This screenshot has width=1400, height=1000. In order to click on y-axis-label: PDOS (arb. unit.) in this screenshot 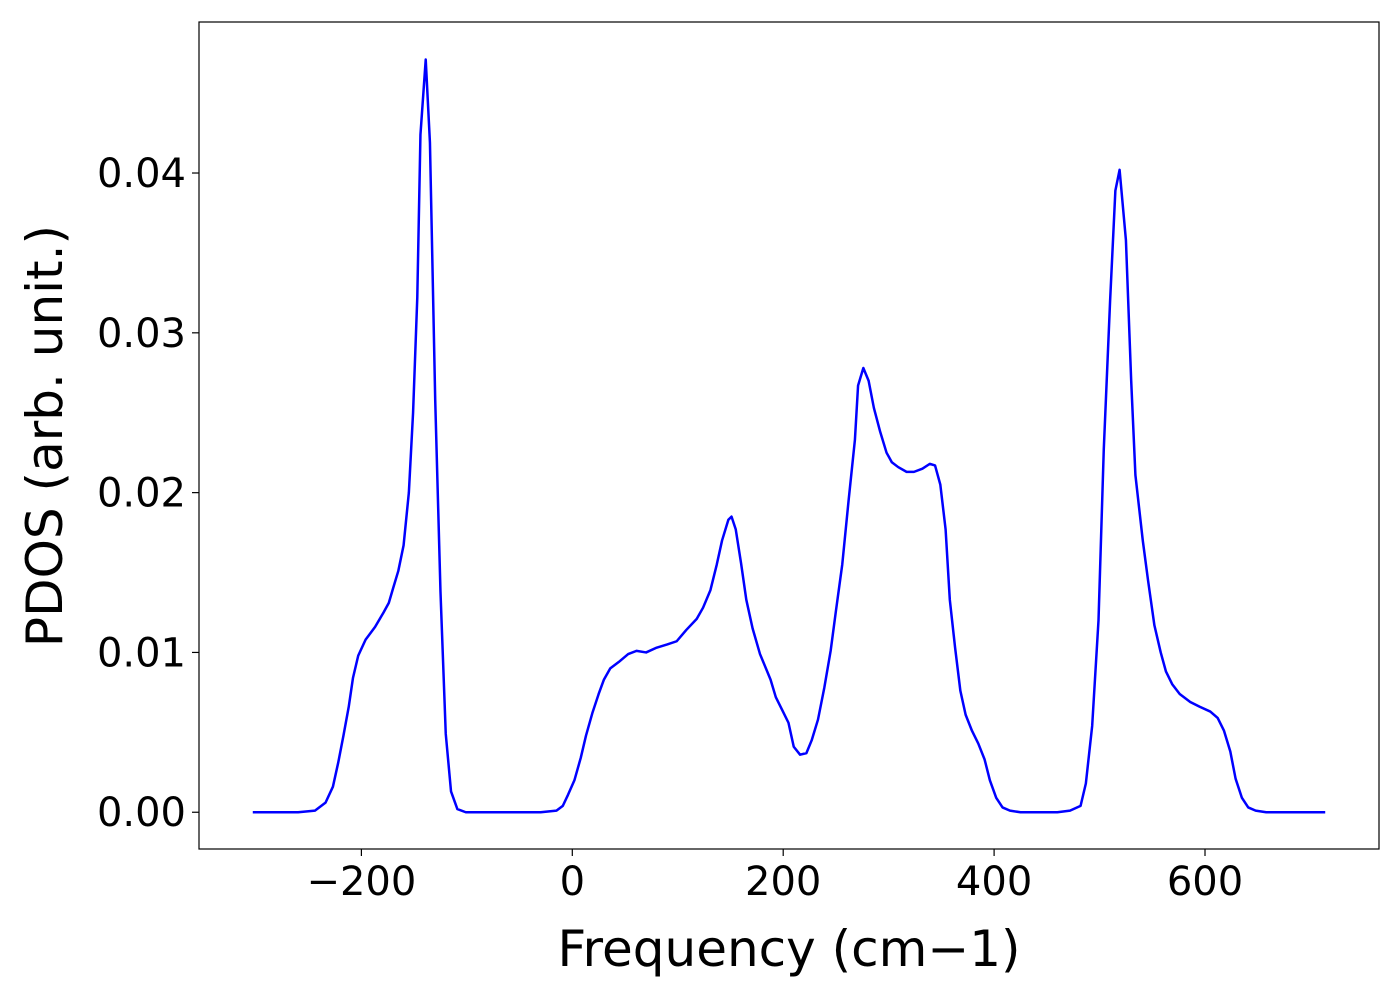, I will do `click(45, 436)`.